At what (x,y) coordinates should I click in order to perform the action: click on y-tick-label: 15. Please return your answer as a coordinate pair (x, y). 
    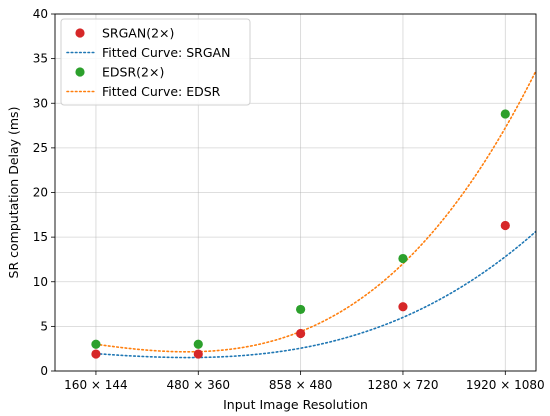
    Looking at the image, I should click on (40, 237).